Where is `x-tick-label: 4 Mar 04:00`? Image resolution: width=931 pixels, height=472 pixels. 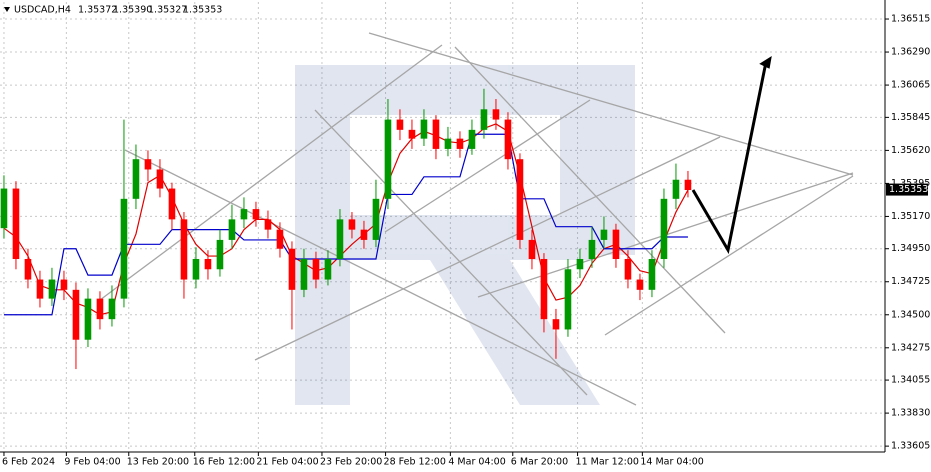 x-tick-label: 4 Mar 04:00 is located at coordinates (476, 462).